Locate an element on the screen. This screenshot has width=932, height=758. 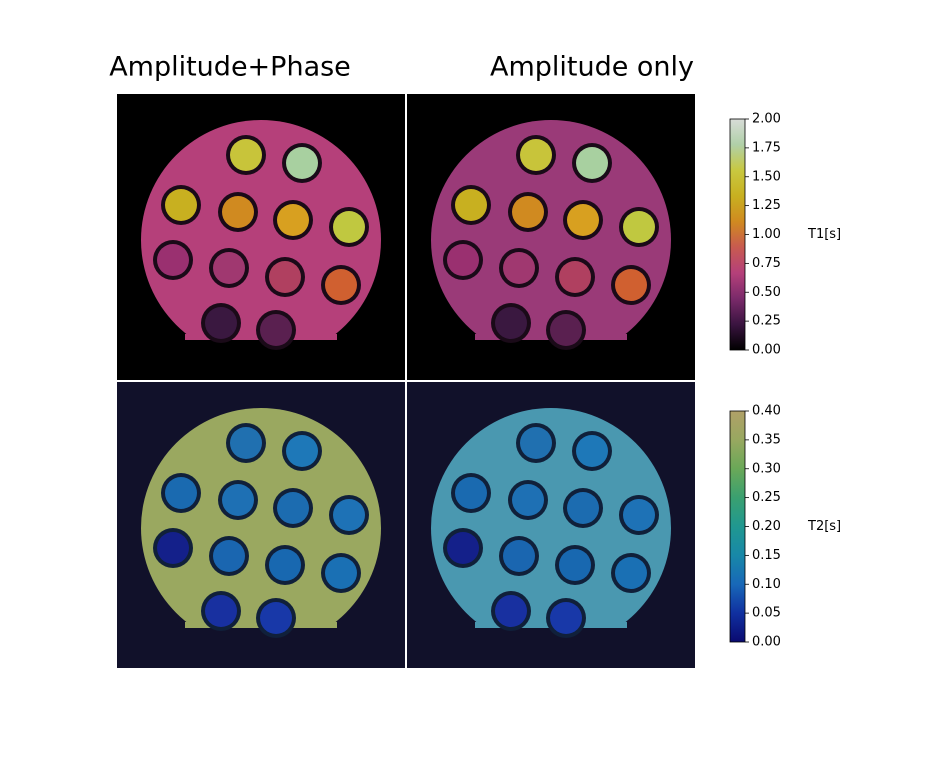
colorbar-tick-label: 0.10 is located at coordinates (766, 584).